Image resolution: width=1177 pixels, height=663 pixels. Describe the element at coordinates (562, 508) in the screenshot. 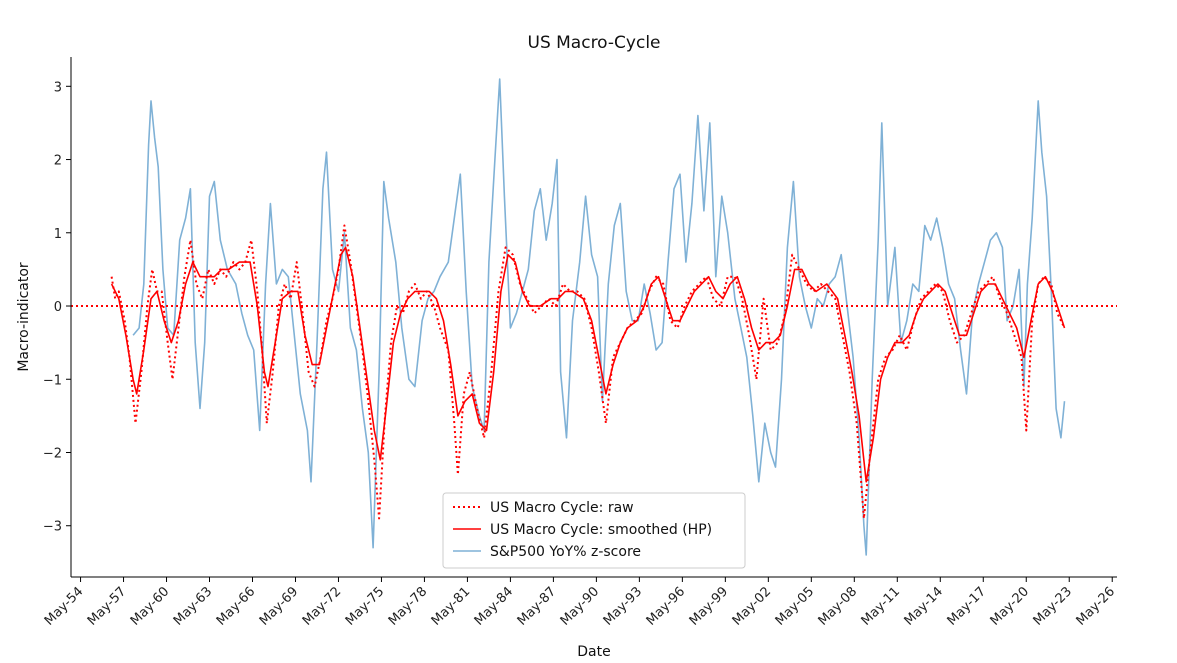

I see `legend-entry-label: US Macro Cycle: raw` at that location.